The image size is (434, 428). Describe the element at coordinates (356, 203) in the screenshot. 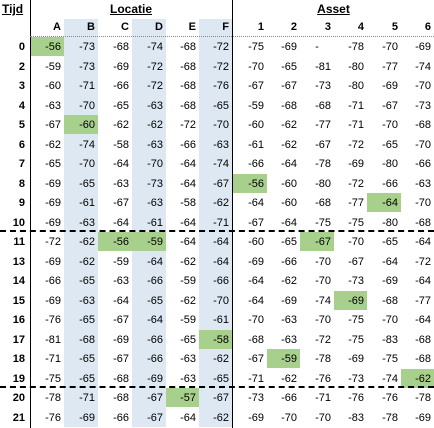

I see `asset-value-cell: -77` at that location.